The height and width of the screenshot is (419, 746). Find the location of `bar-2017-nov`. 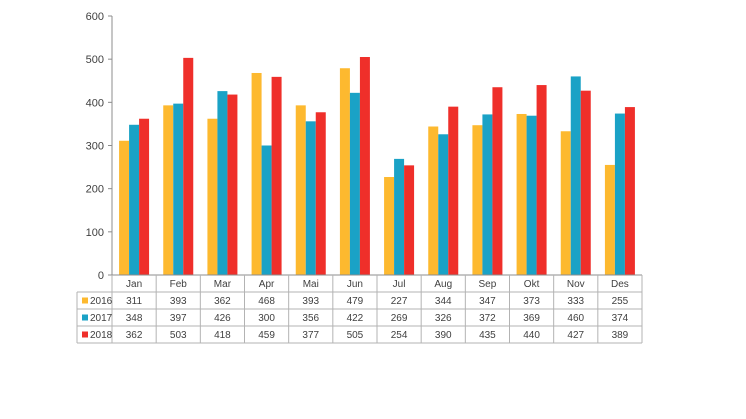

bar-2017-nov is located at coordinates (575, 175).